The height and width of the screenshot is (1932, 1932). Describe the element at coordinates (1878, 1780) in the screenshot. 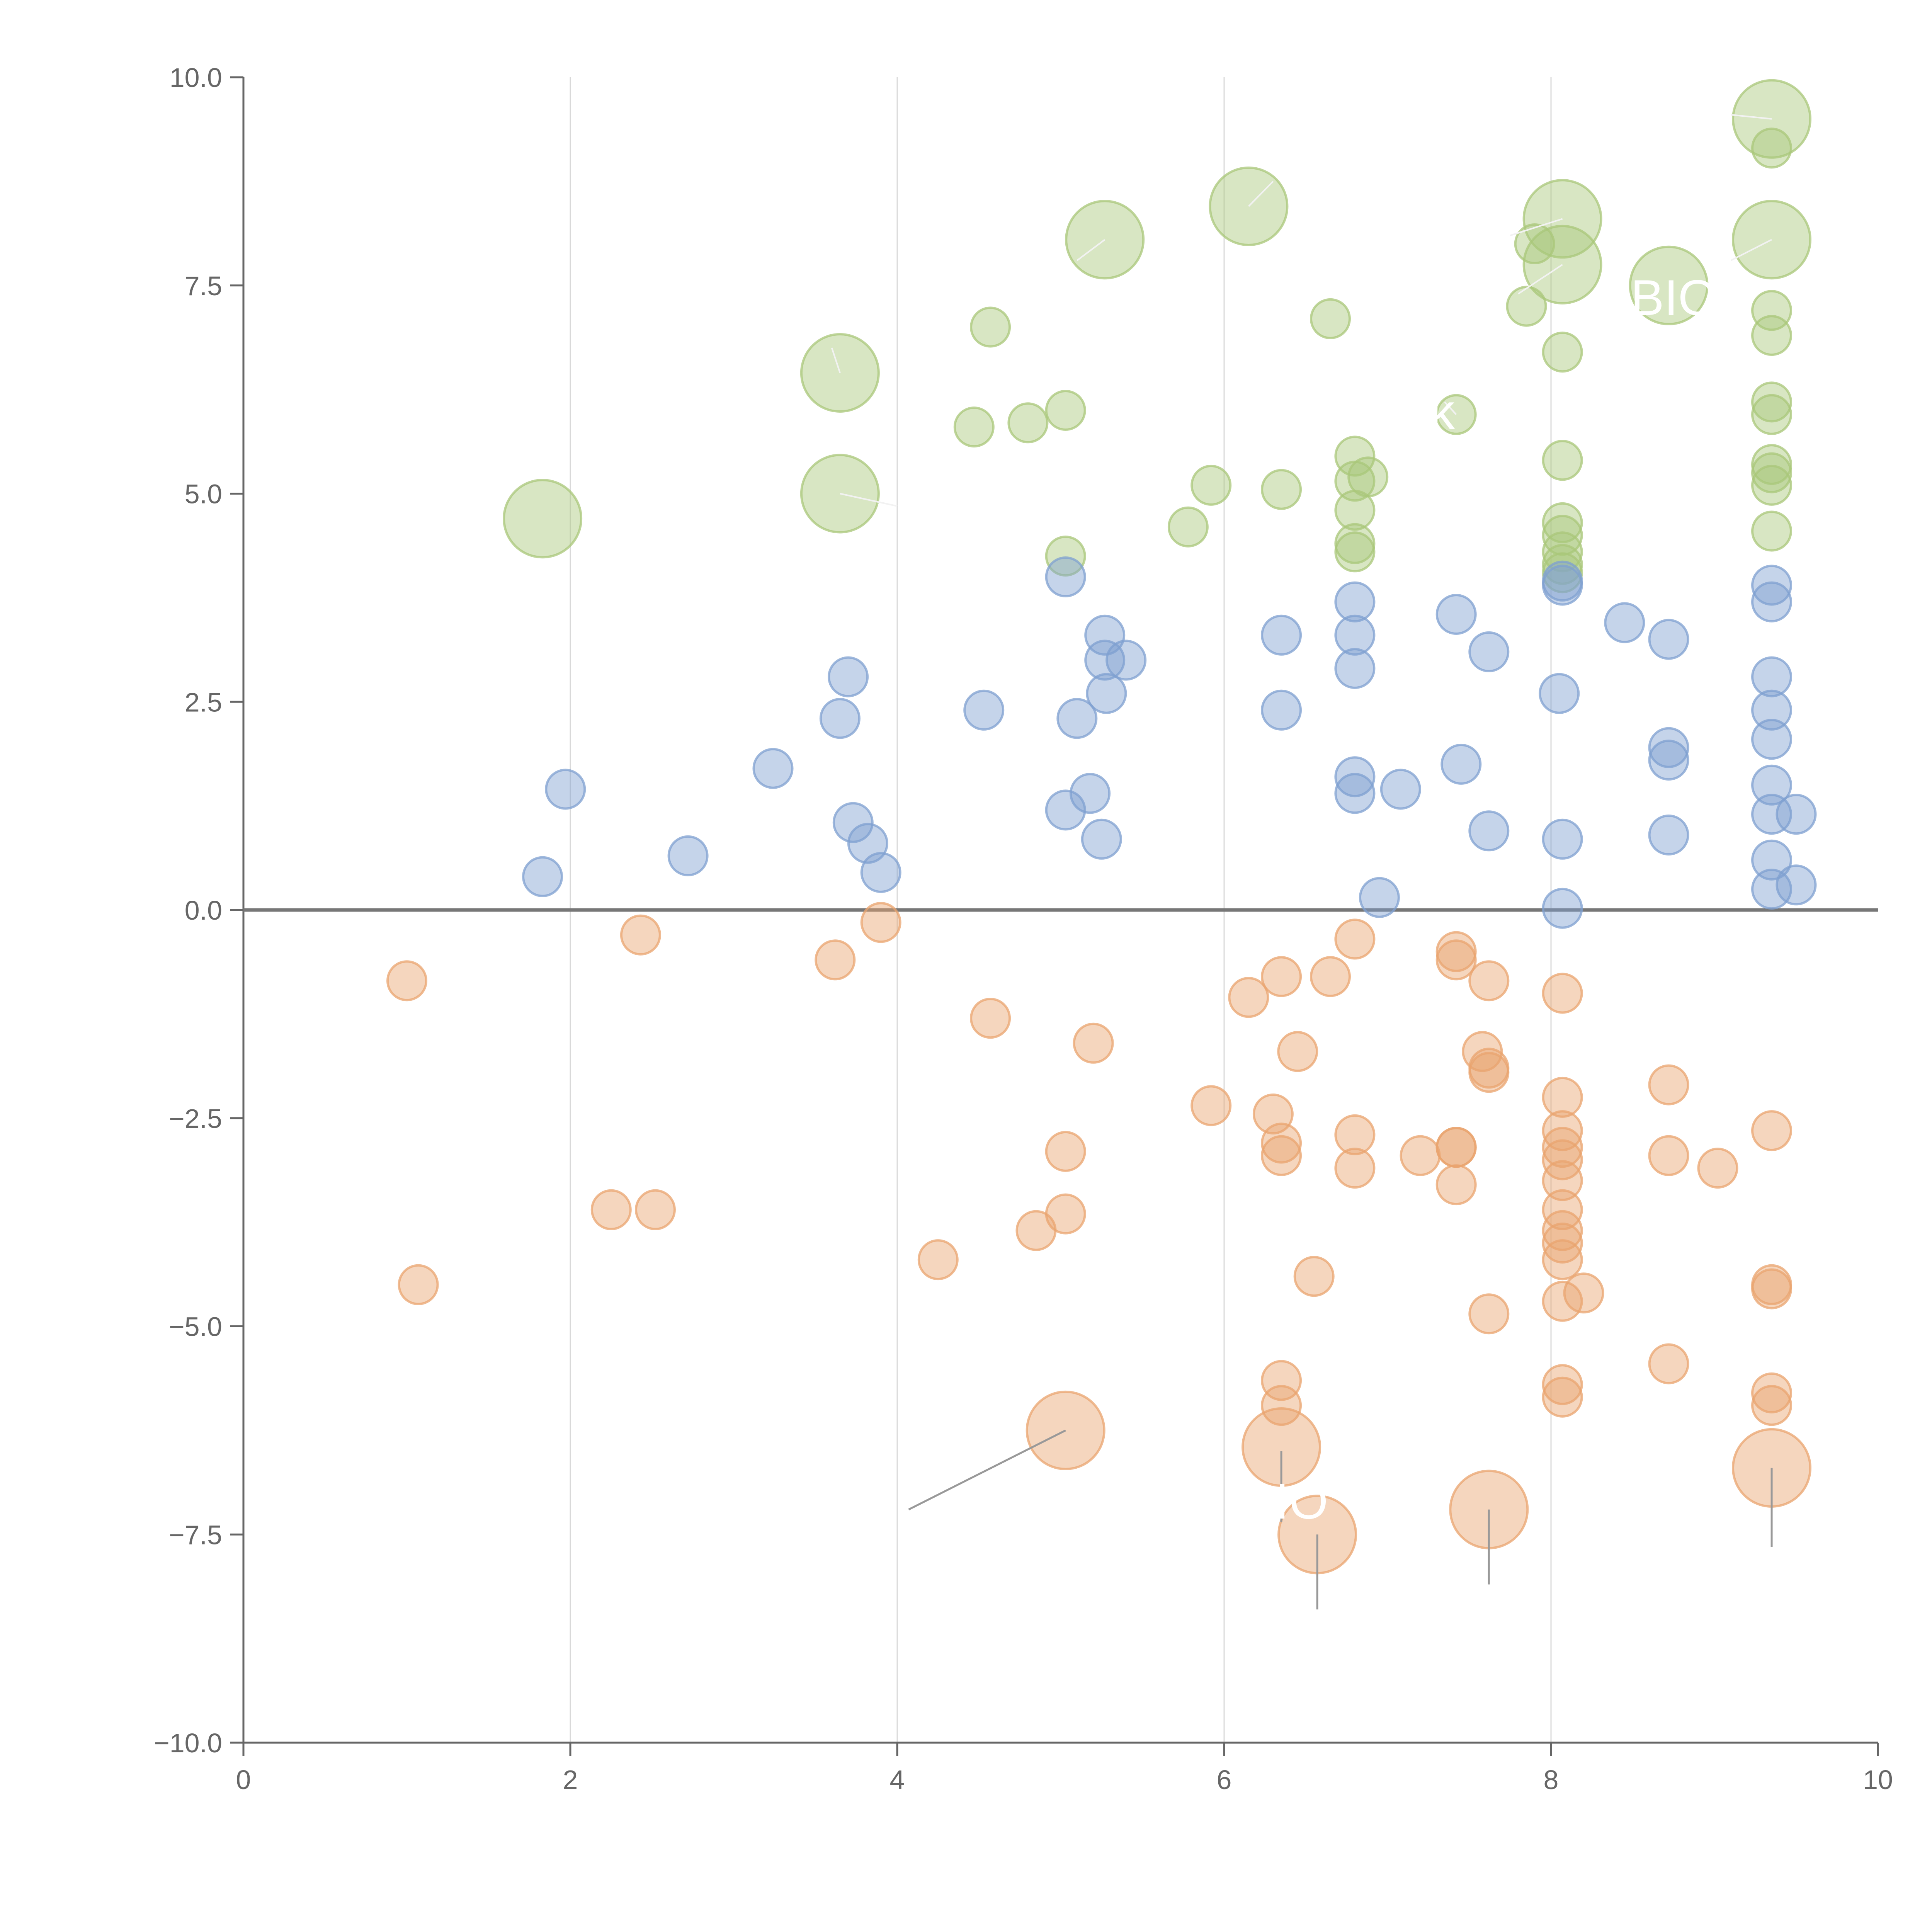

I see `x-tick-label: 10` at that location.